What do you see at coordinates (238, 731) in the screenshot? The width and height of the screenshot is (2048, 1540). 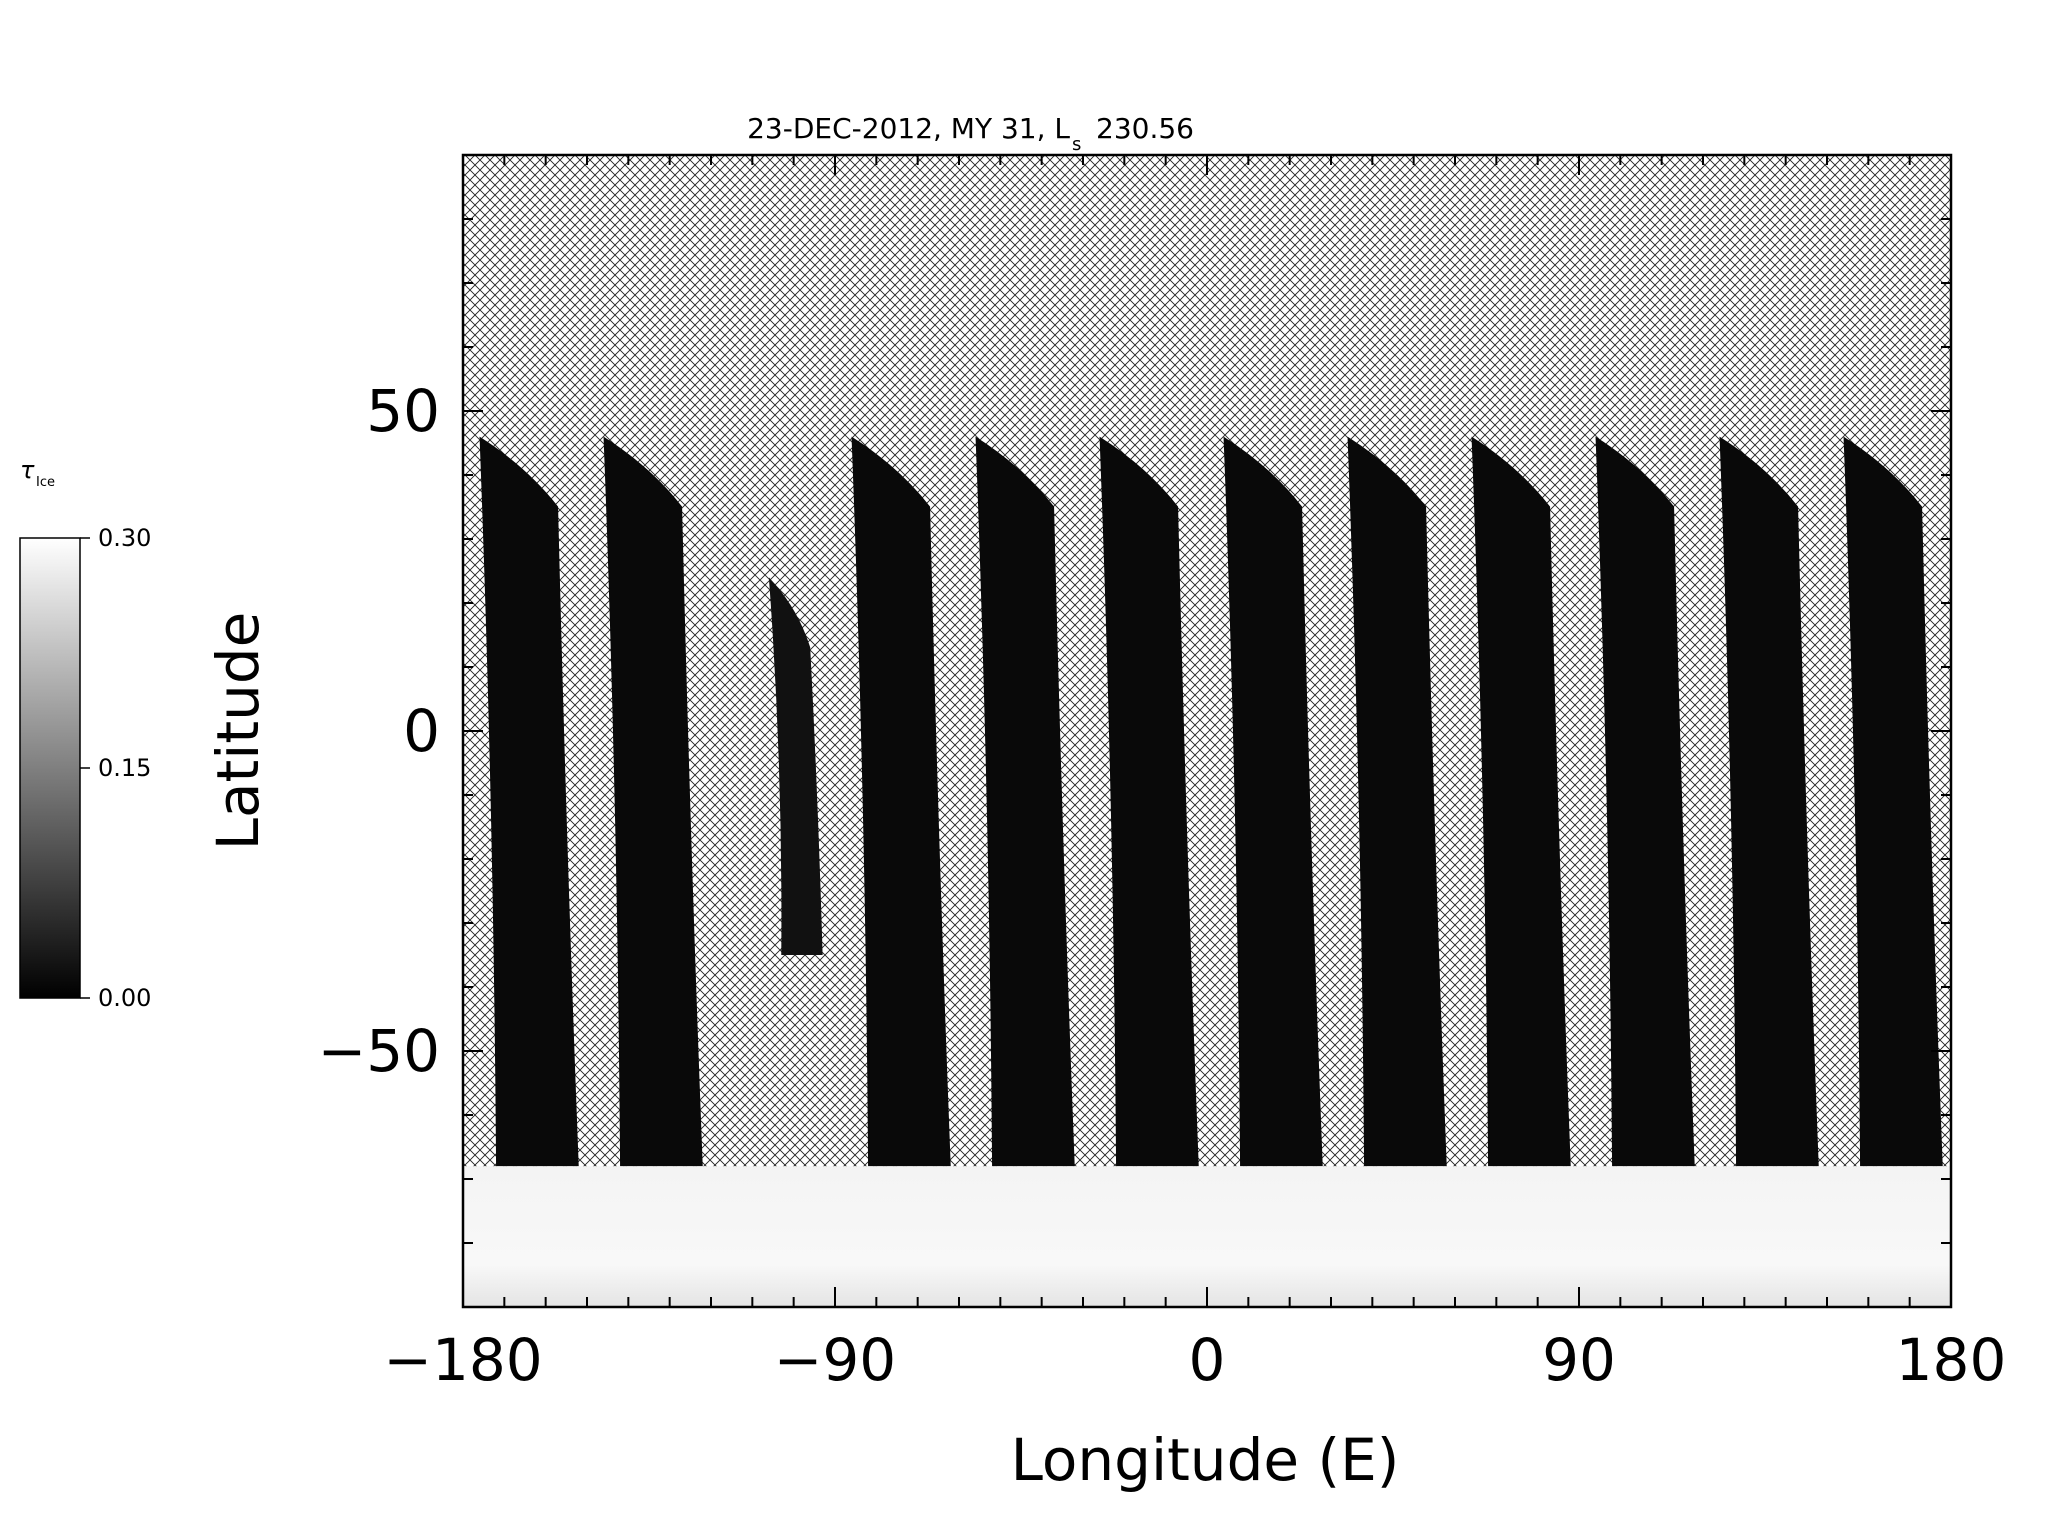 I see `y-axis-label: Latitude` at bounding box center [238, 731].